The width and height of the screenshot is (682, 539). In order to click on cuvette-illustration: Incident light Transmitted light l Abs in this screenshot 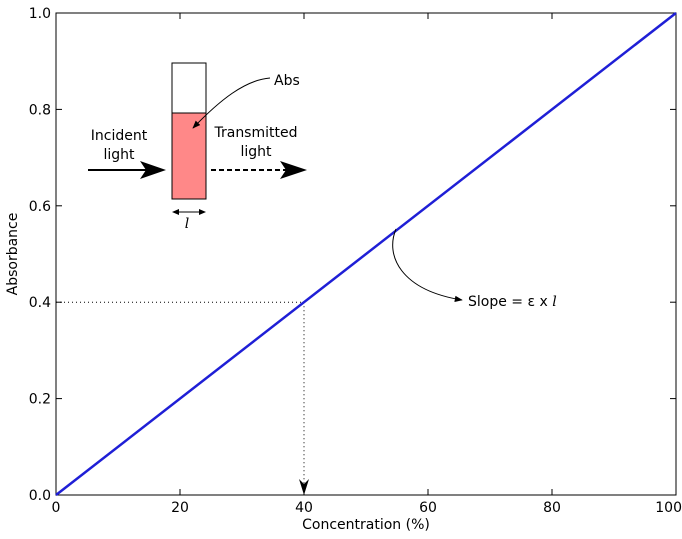, I will do `click(197, 147)`.